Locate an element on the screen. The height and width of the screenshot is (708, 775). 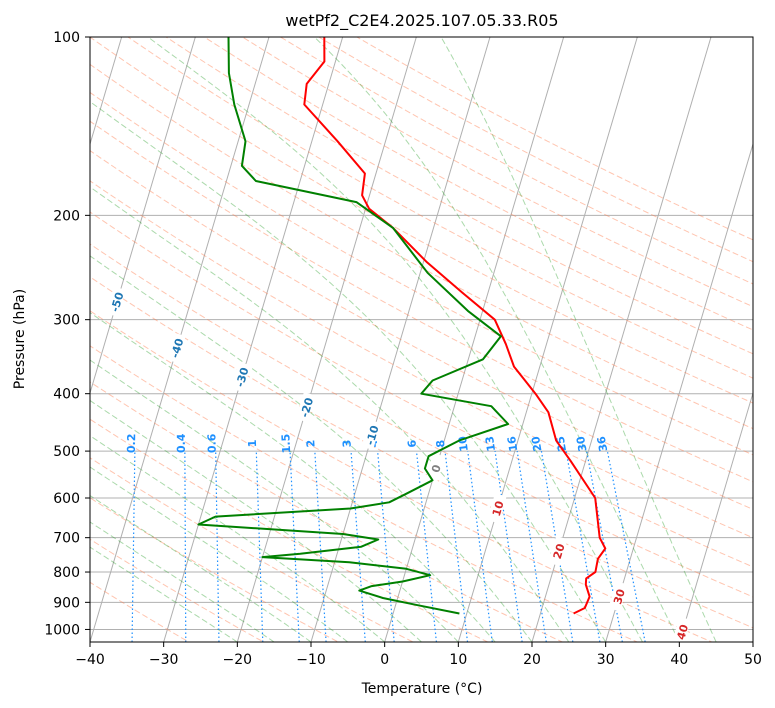
y-axis: 100 200 300 400 500 600 700 800 900 1000 is located at coordinates (67, 334).